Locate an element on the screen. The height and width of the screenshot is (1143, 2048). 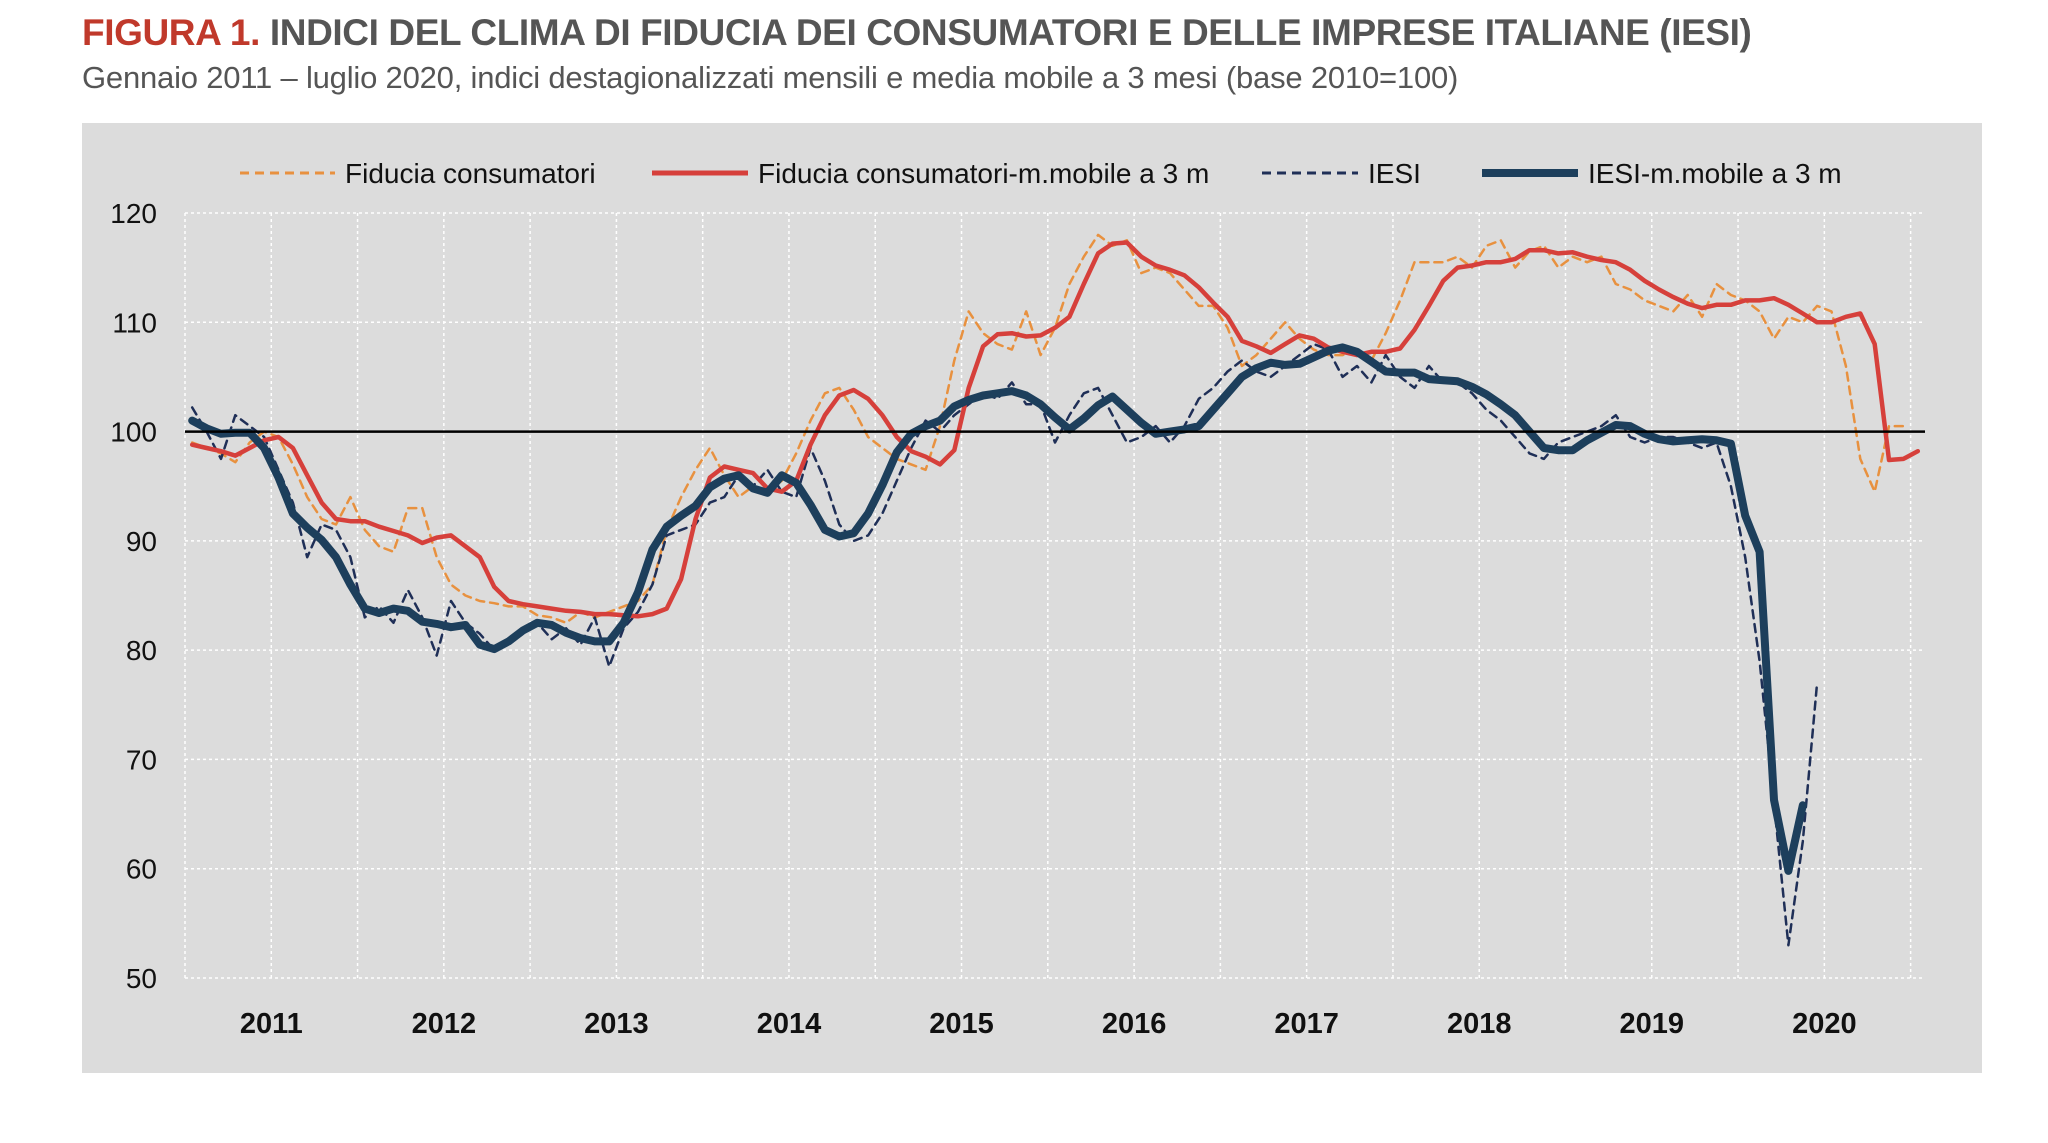
x-tick-label: 2018 is located at coordinates (1479, 1024).